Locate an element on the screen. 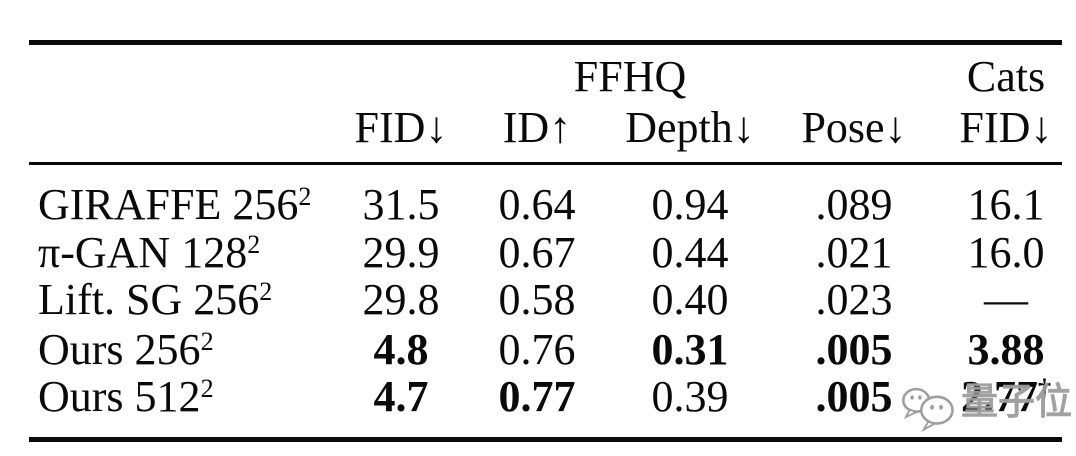  table-row: Ours 2562 4.8 0.76 0.31 .005 3.88 is located at coordinates (538, 350).